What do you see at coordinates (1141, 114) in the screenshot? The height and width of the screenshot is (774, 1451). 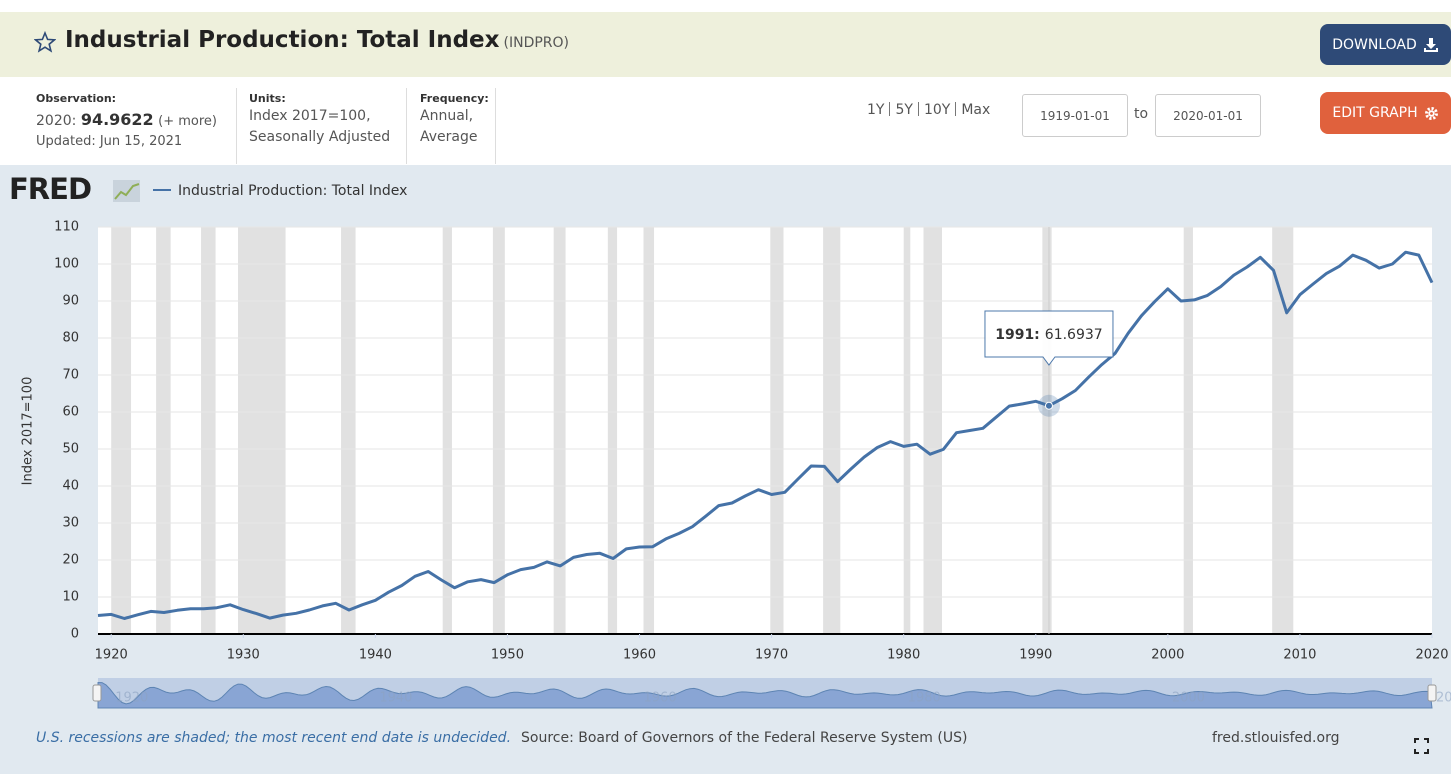 I see `to-label: to` at bounding box center [1141, 114].